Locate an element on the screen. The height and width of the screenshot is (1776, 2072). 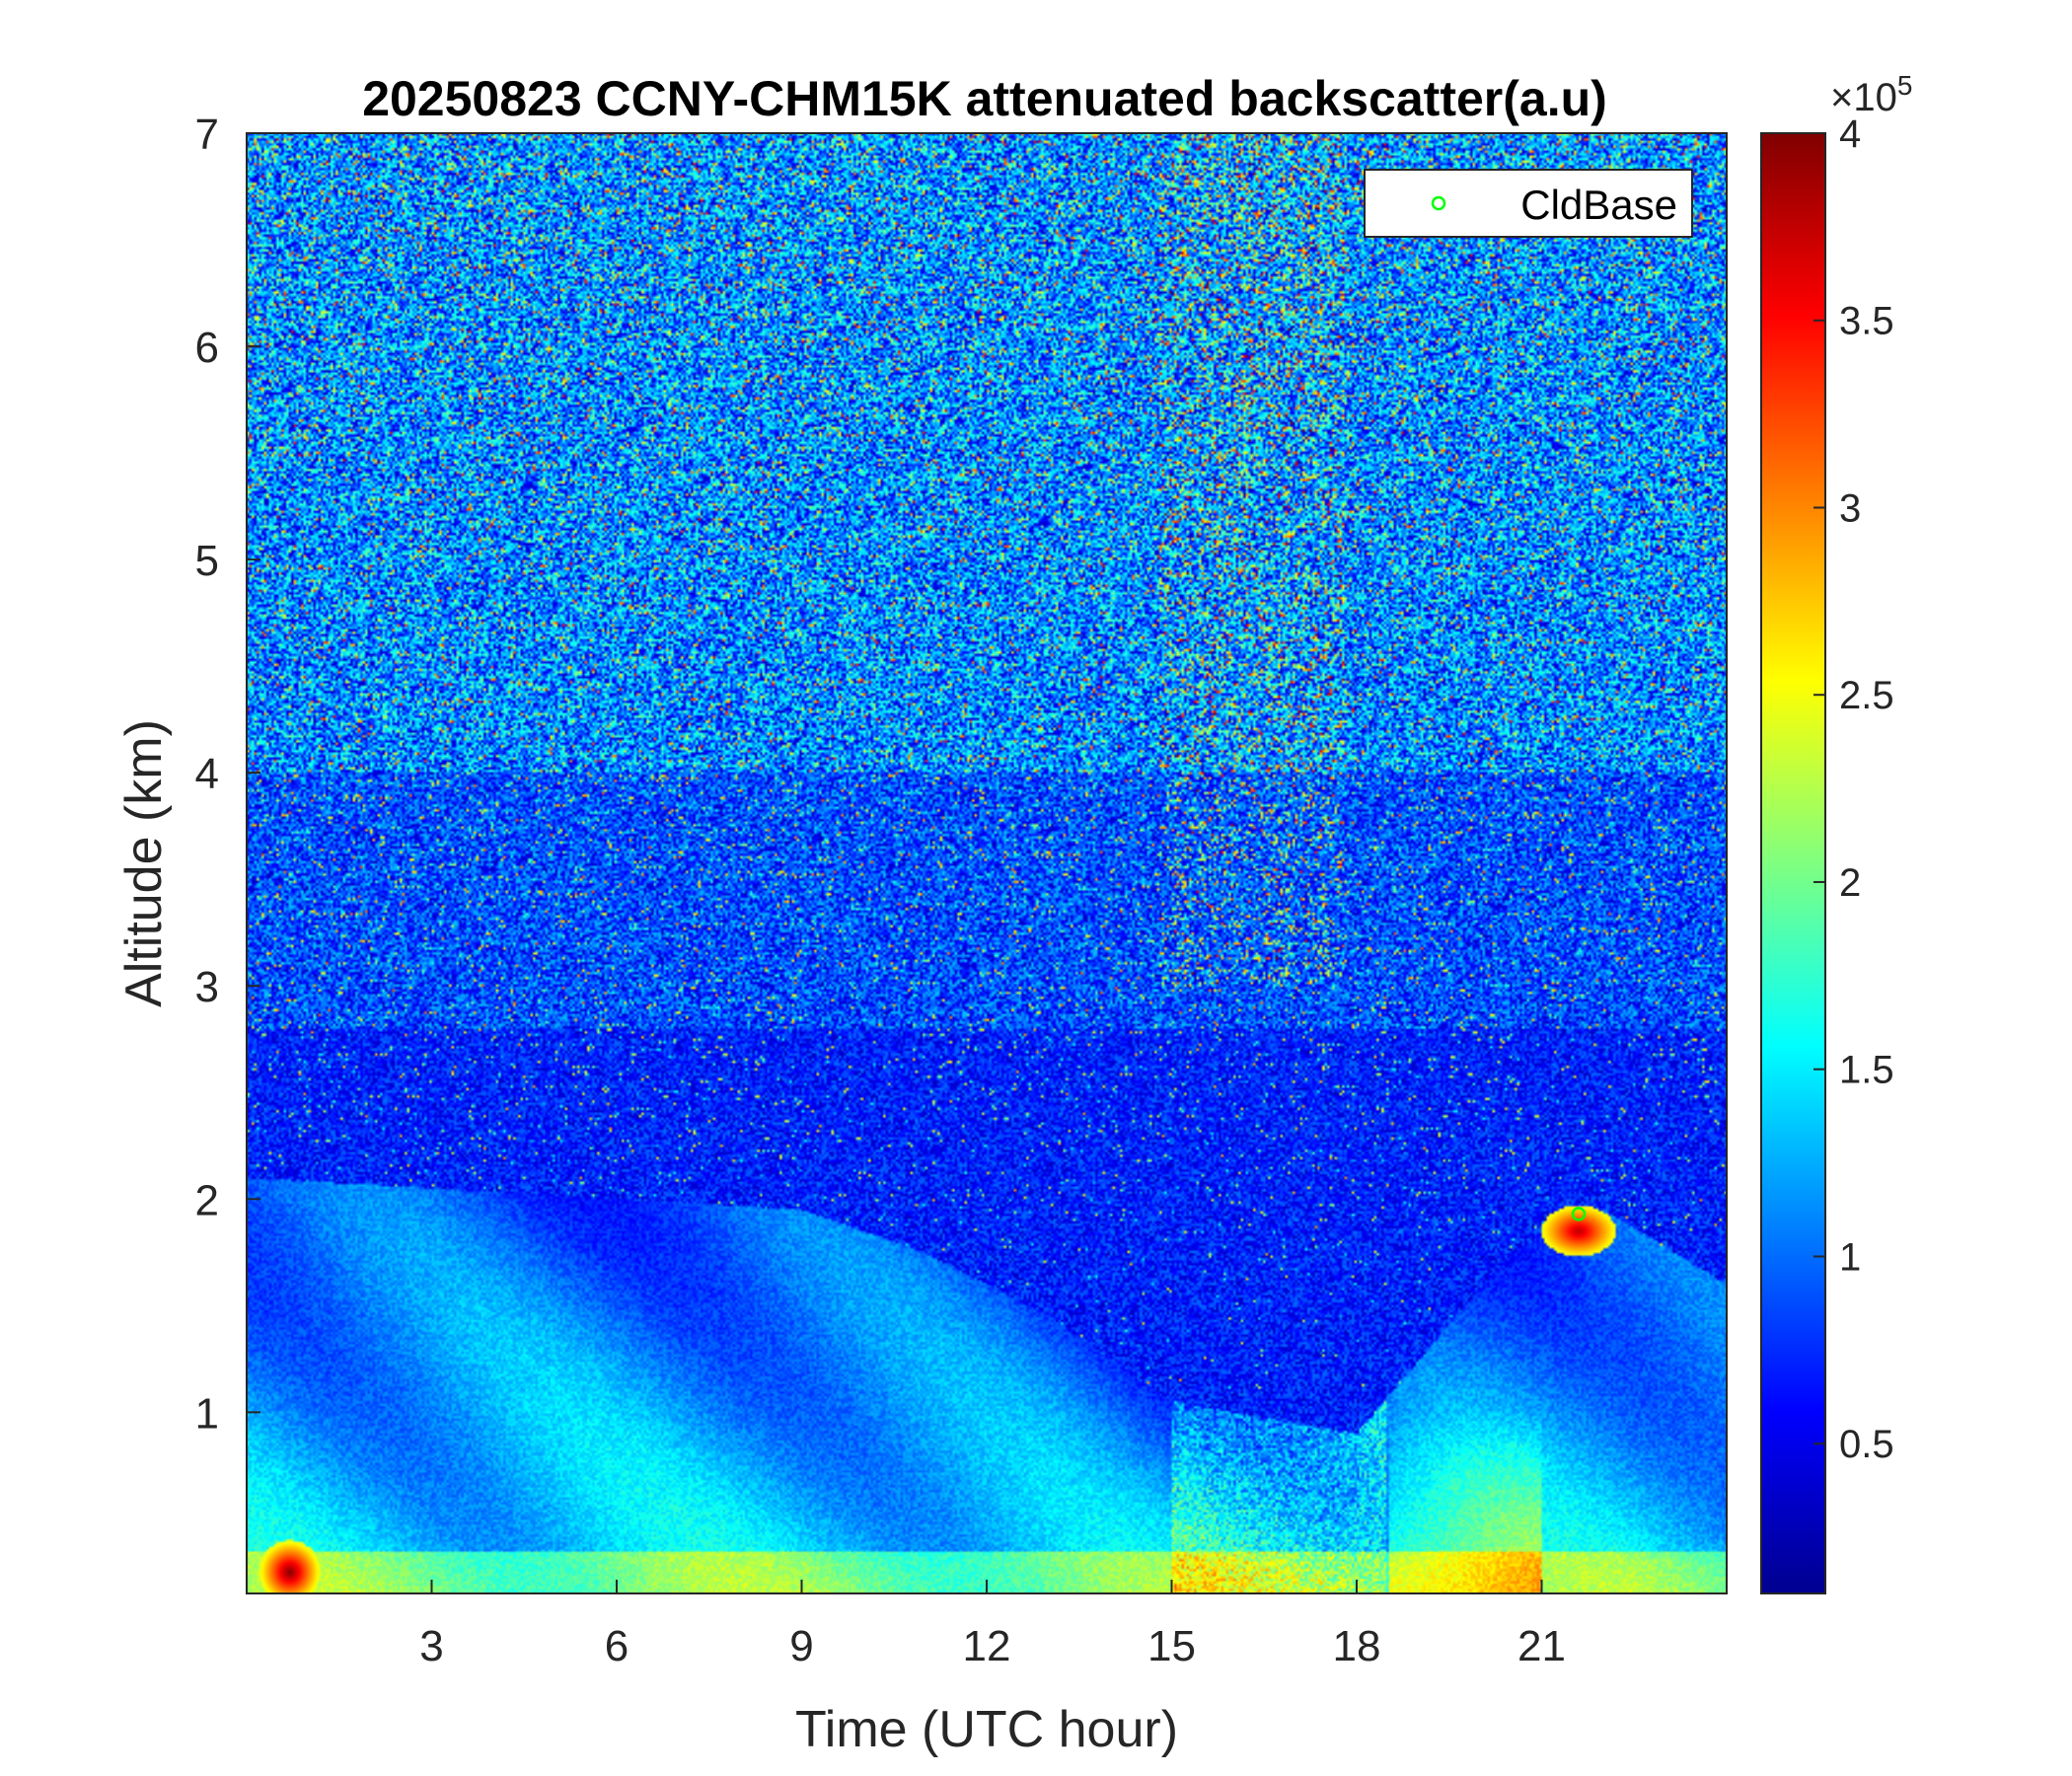
x-tick-label: 9 is located at coordinates (801, 1646).